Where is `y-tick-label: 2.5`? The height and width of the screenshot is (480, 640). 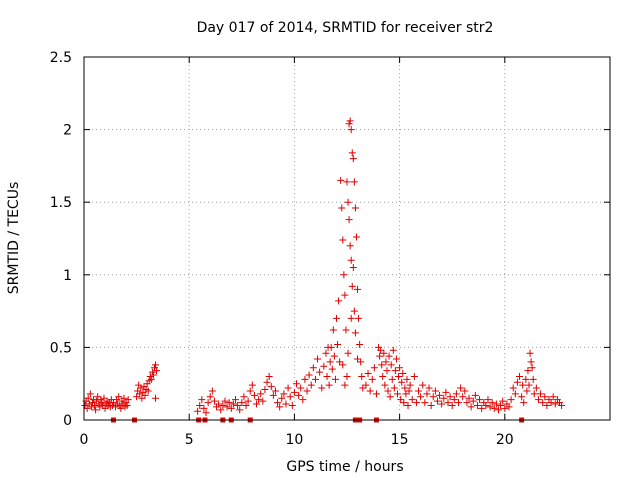
y-tick-label: 2.5 is located at coordinates (61, 58).